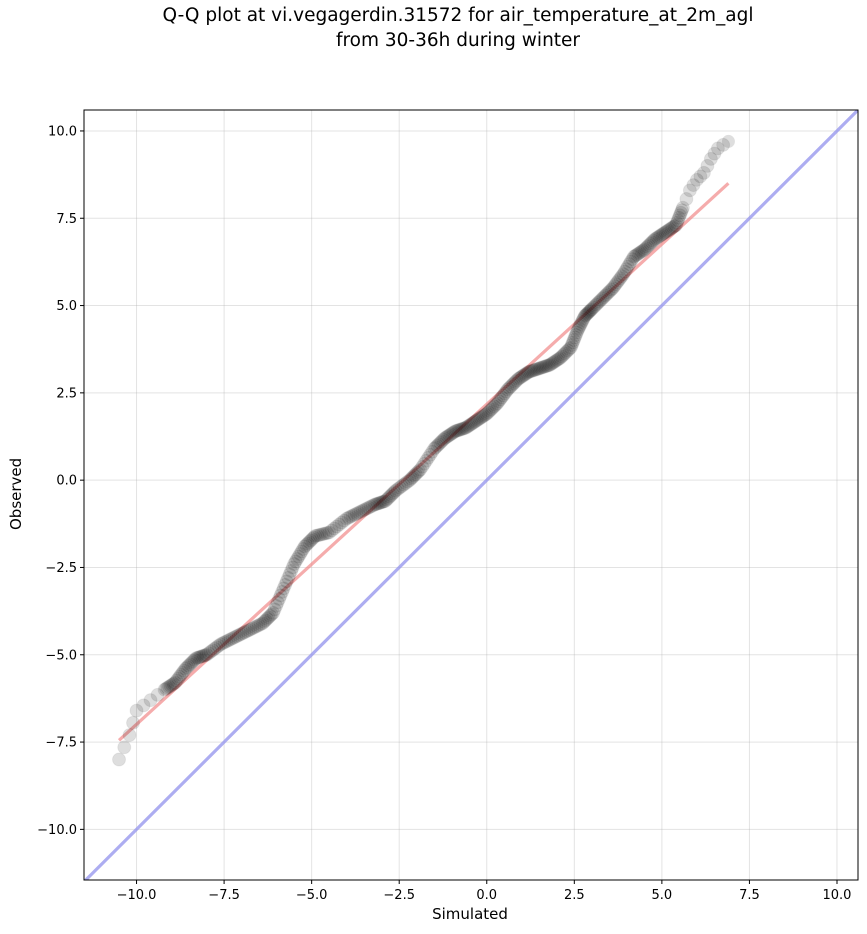 The image size is (867, 934). Describe the element at coordinates (137, 895) in the screenshot. I see `x-tick-label: −10.0` at that location.